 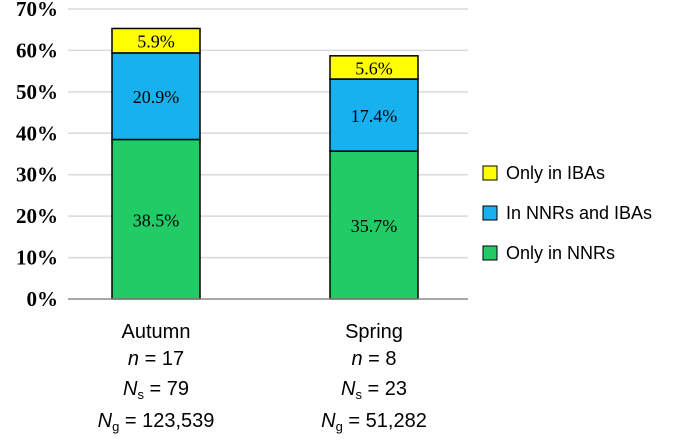 I want to click on sample-n: n = 17, so click(x=156, y=359).